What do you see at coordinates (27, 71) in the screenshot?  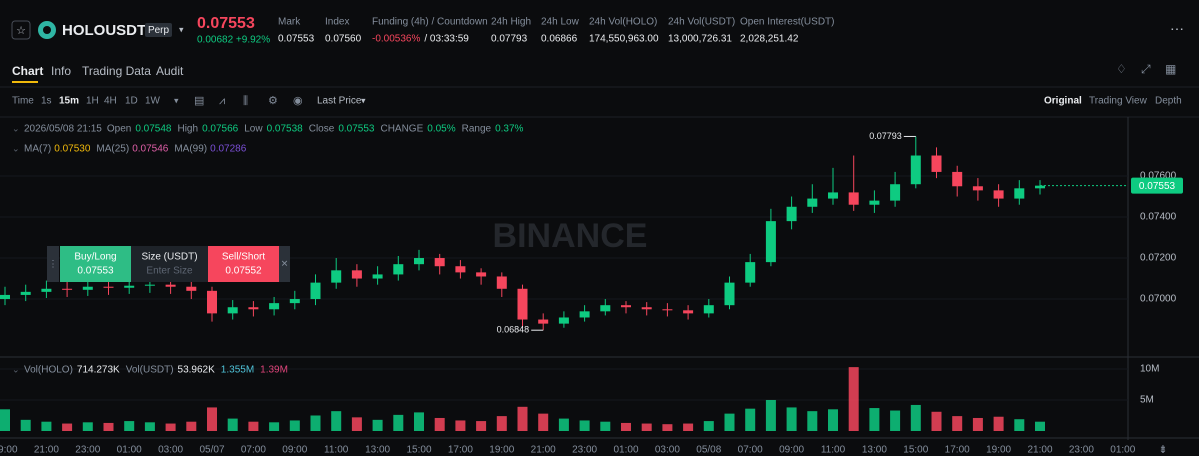 I see `tab: Chart` at bounding box center [27, 71].